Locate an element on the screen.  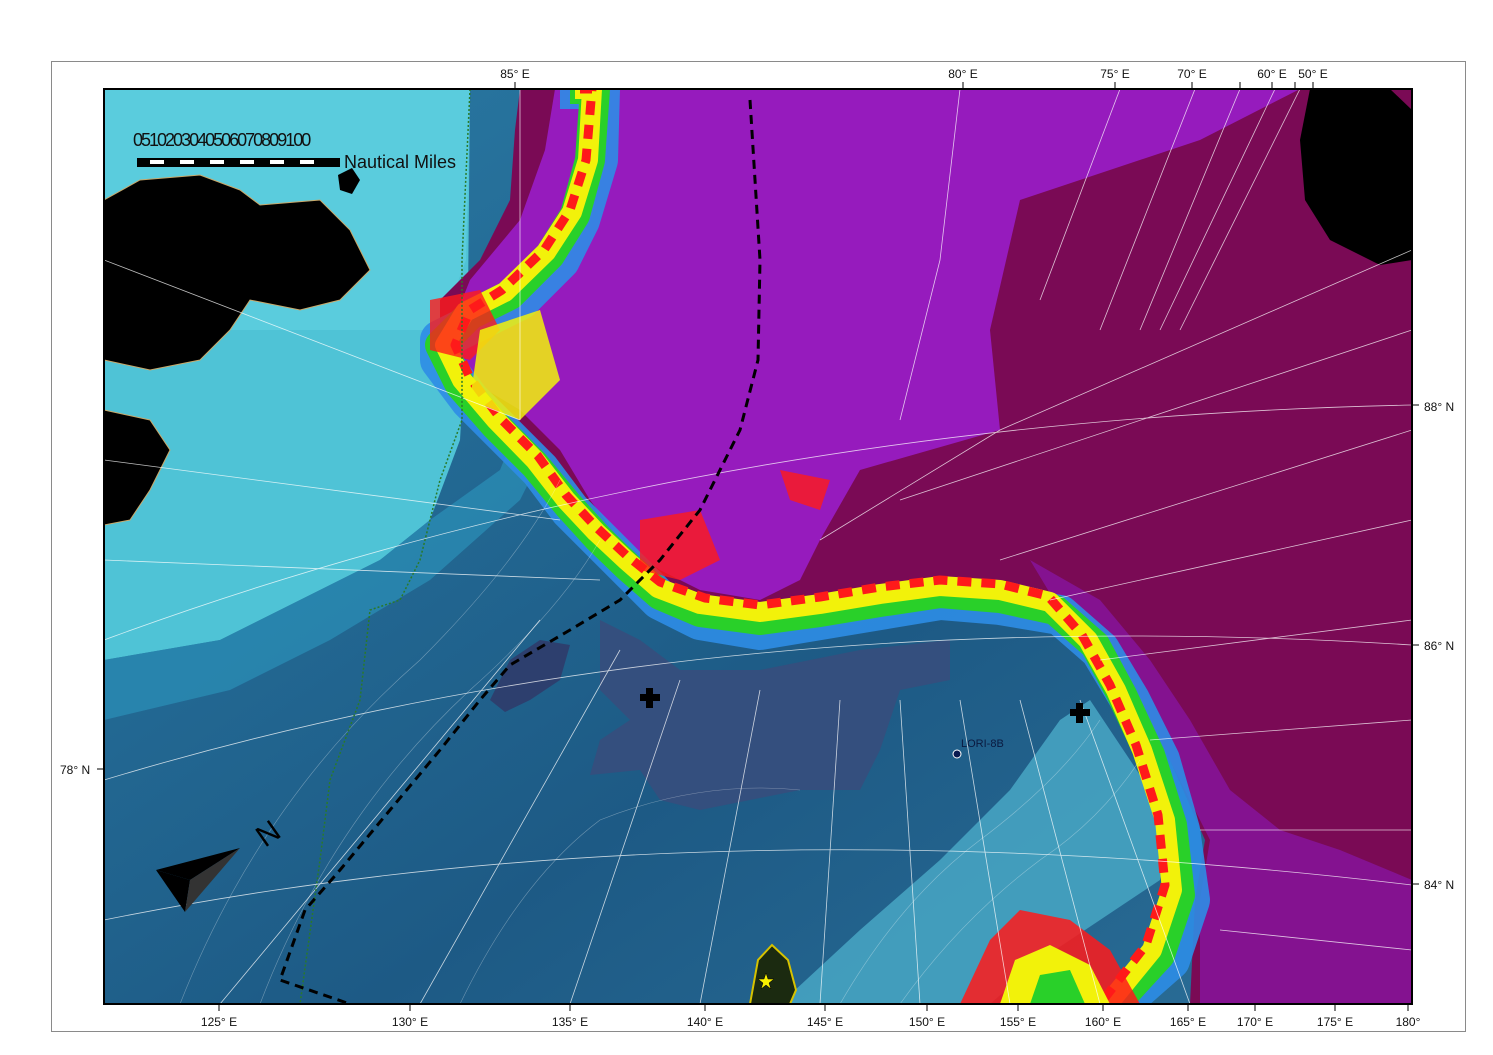
lon-label-top-5: 60° E is located at coordinates (1272, 74).